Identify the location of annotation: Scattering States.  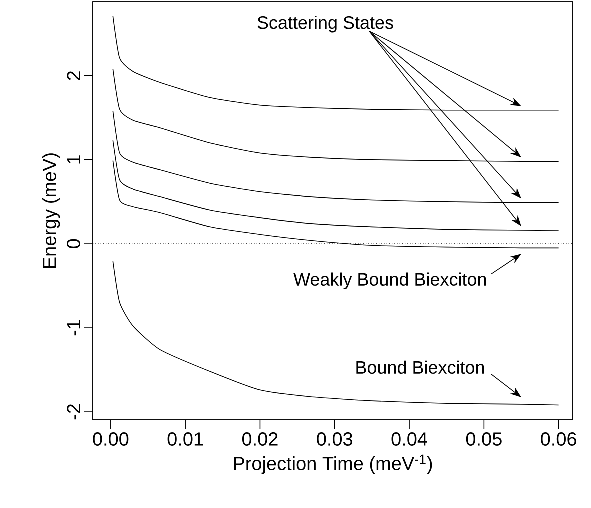
(326, 24).